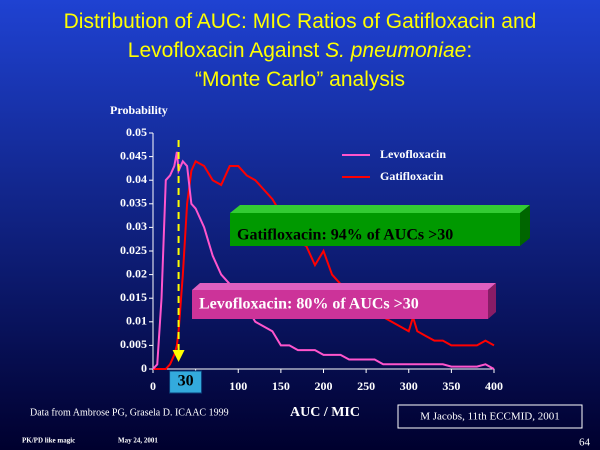  Describe the element at coordinates (133, 297) in the screenshot. I see `y-tick-label: 0.015` at that location.